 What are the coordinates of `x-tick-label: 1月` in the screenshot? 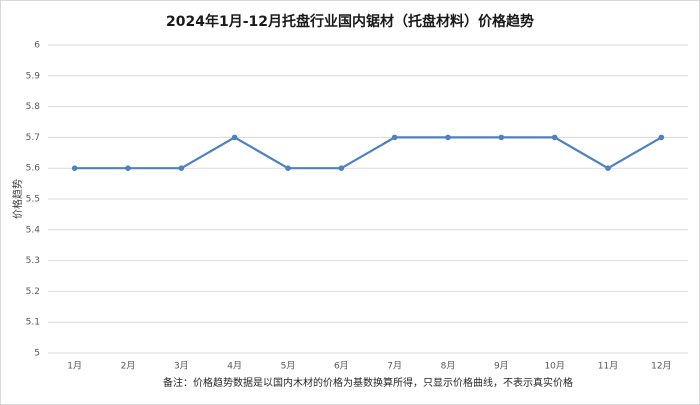 It's located at (74, 366).